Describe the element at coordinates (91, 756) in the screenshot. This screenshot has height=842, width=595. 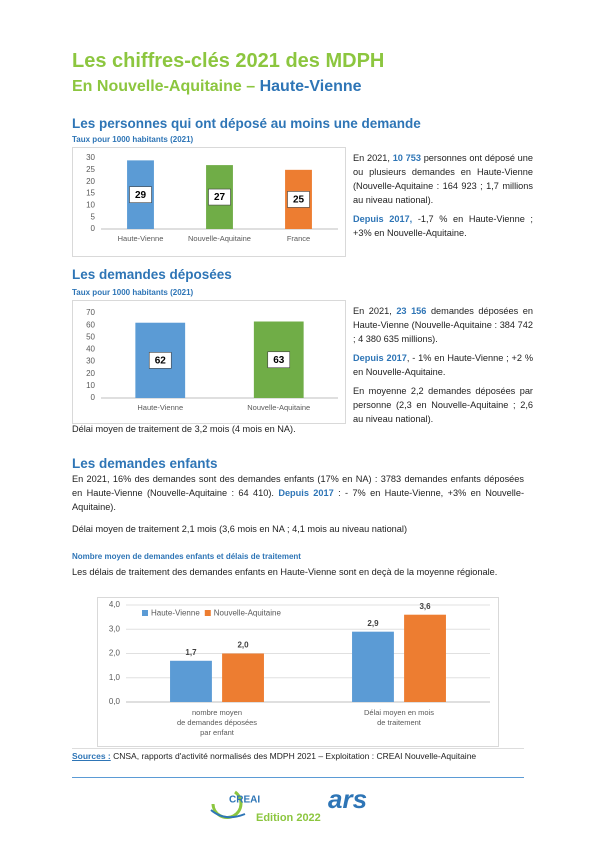
I see `sources-label: Sources :` at that location.